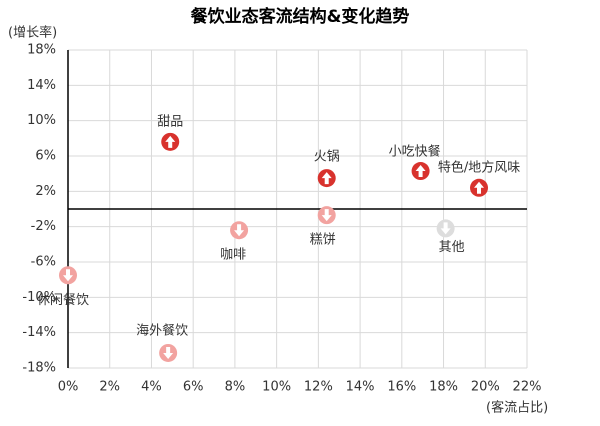 The width and height of the screenshot is (600, 426). I want to click on x-tick-label: 8%, so click(235, 387).